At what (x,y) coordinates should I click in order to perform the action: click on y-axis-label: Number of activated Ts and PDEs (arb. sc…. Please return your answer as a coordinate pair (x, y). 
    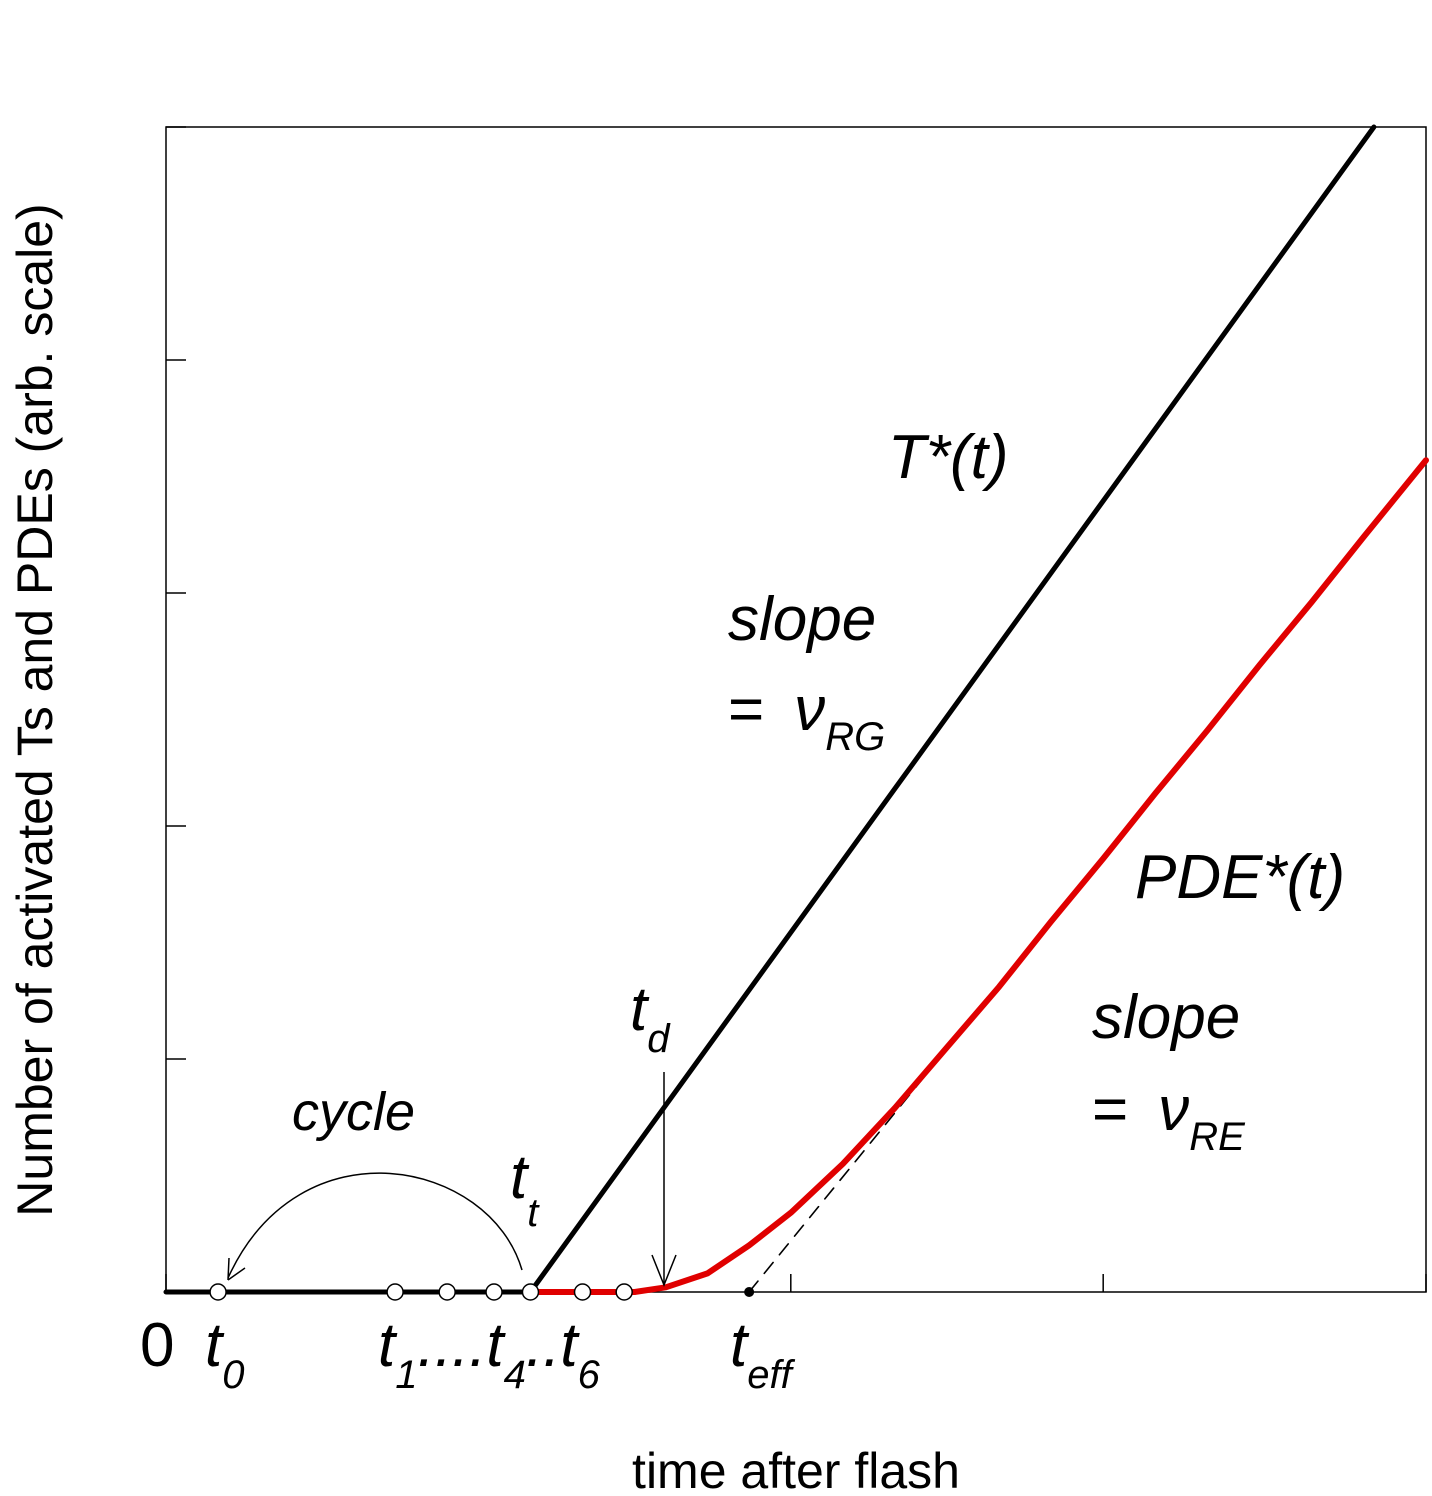
    Looking at the image, I should click on (35, 709).